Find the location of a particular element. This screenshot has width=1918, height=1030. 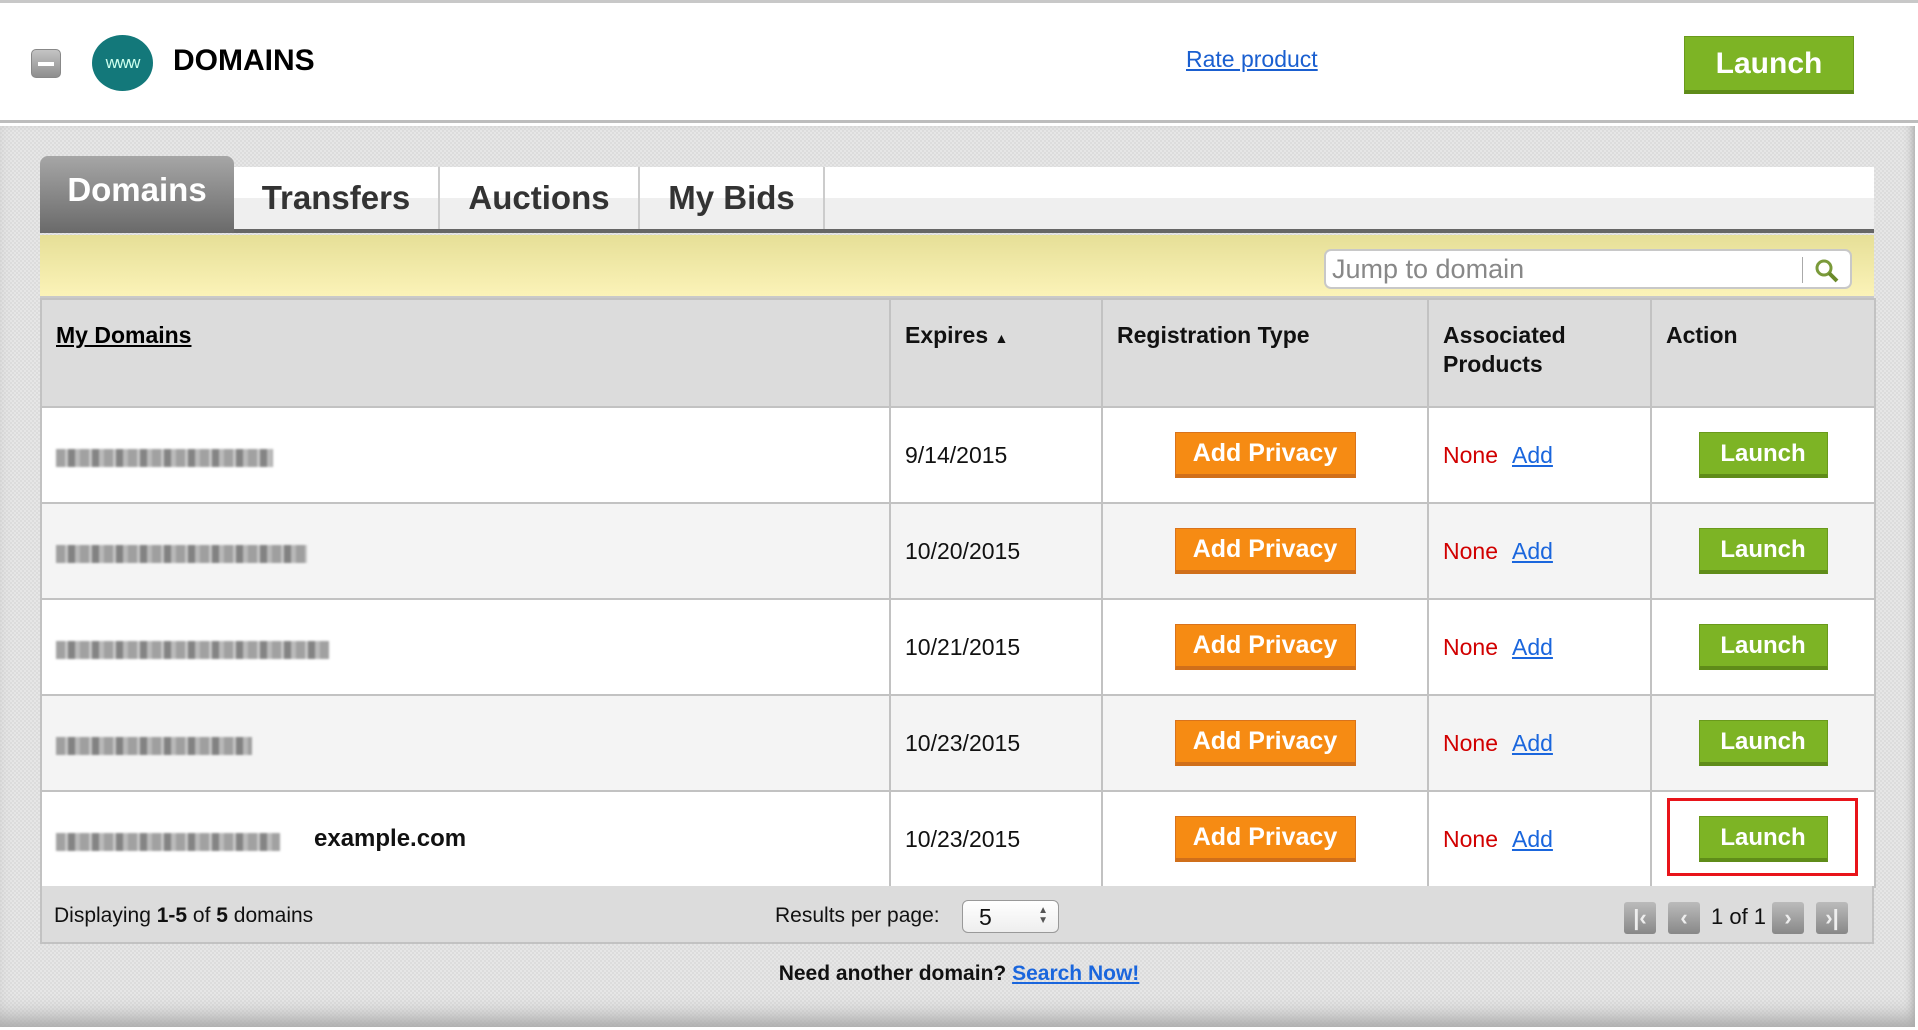

results-per-page-select: 5 ▲ ▼ is located at coordinates (1010, 916).